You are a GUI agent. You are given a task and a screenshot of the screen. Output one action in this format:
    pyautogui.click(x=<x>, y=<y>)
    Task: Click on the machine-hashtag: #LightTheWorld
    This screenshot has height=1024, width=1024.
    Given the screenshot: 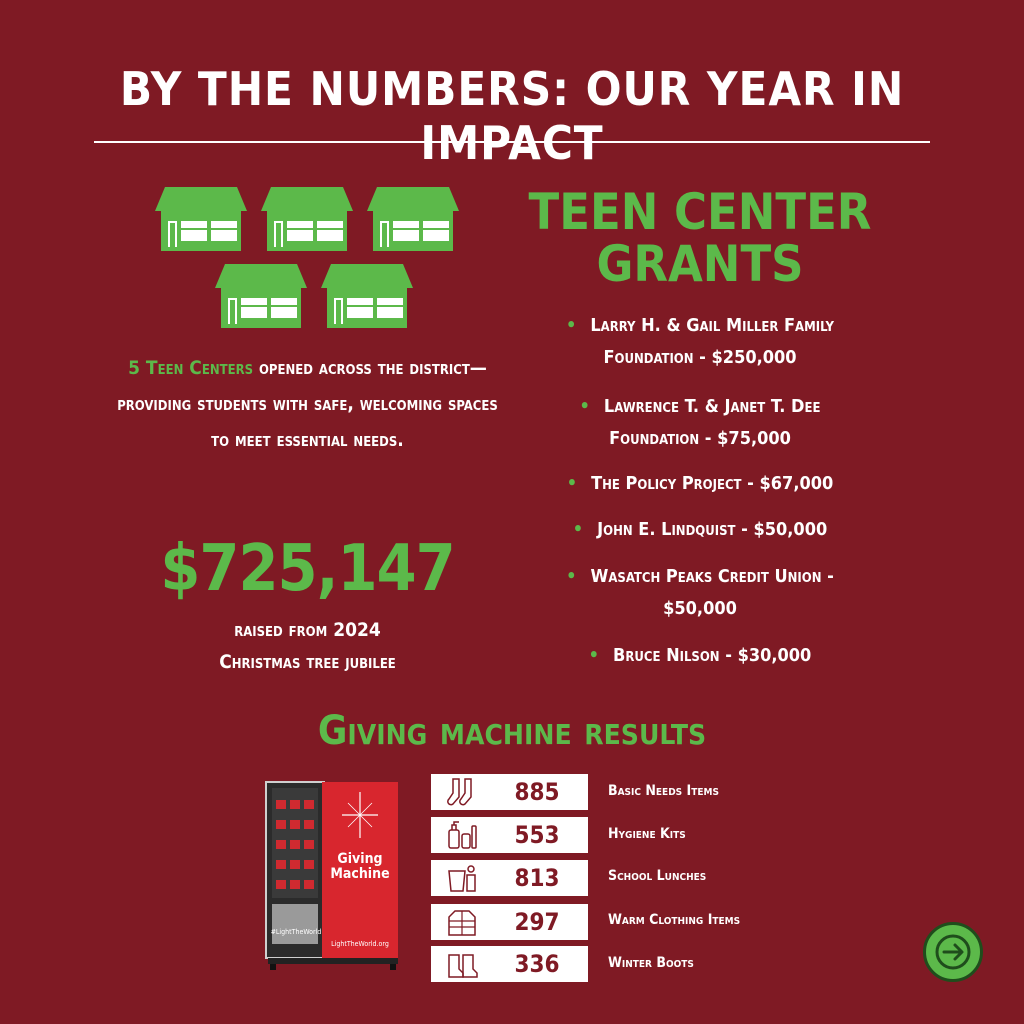 What is the action you would take?
    pyautogui.click(x=296, y=932)
    